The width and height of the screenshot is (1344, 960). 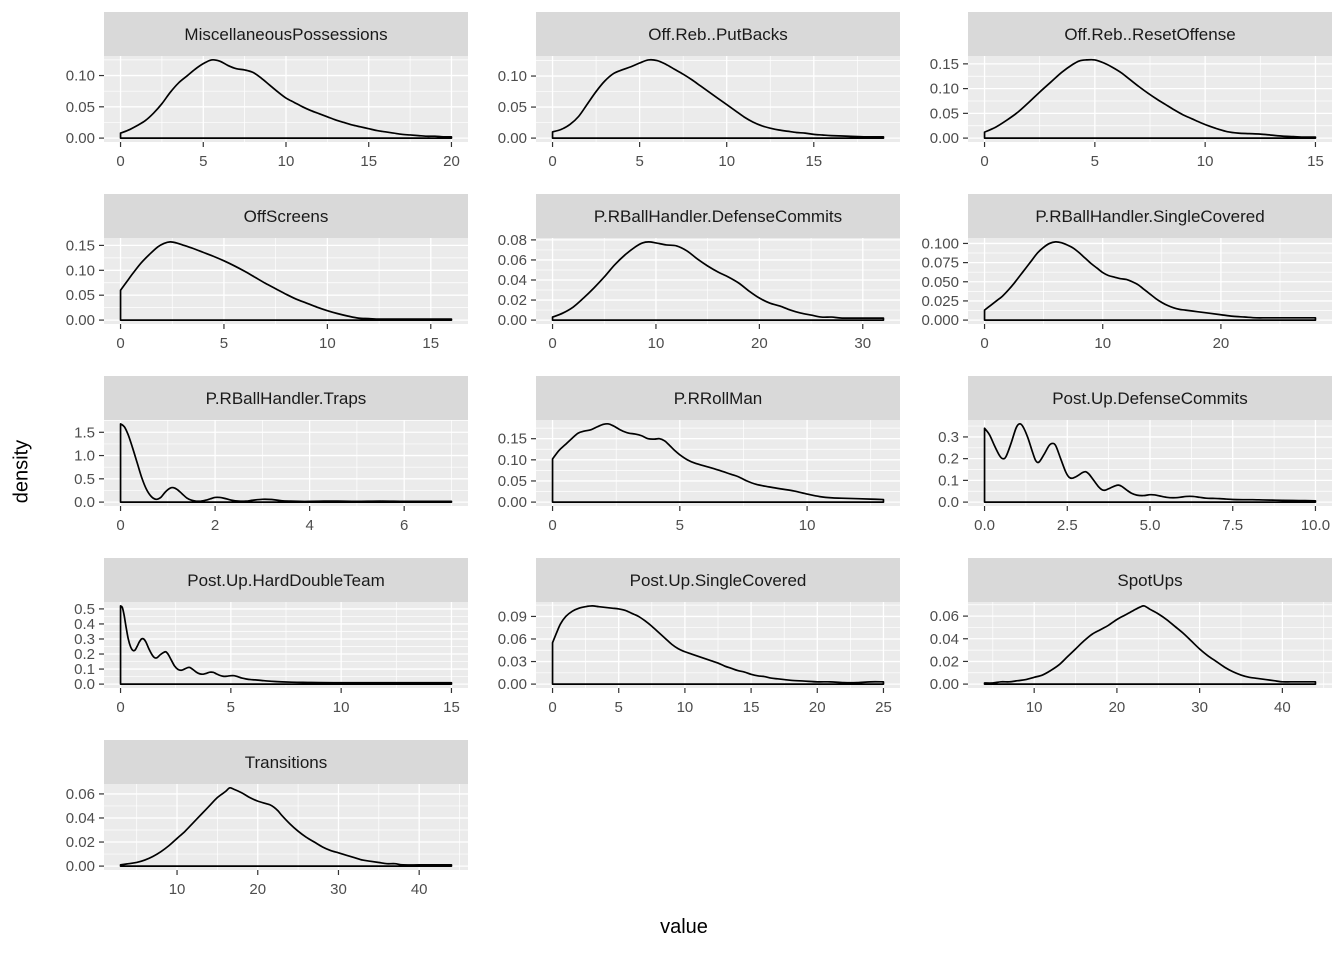 I want to click on y-tick-label: 0.075, so click(x=940, y=263).